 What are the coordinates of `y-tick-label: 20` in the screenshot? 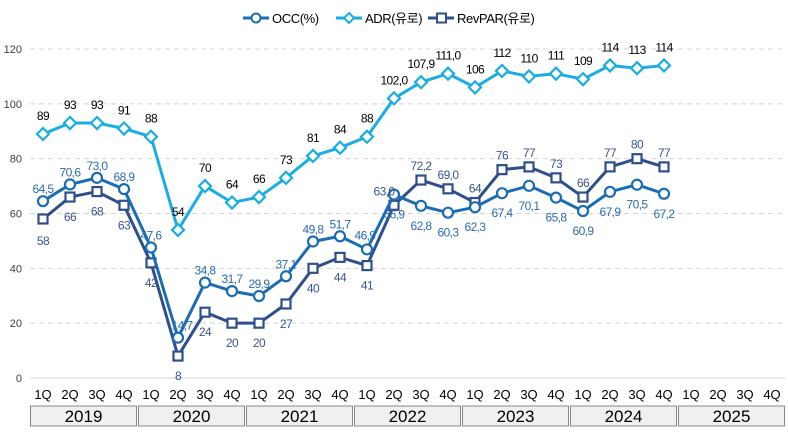 It's located at (16, 324).